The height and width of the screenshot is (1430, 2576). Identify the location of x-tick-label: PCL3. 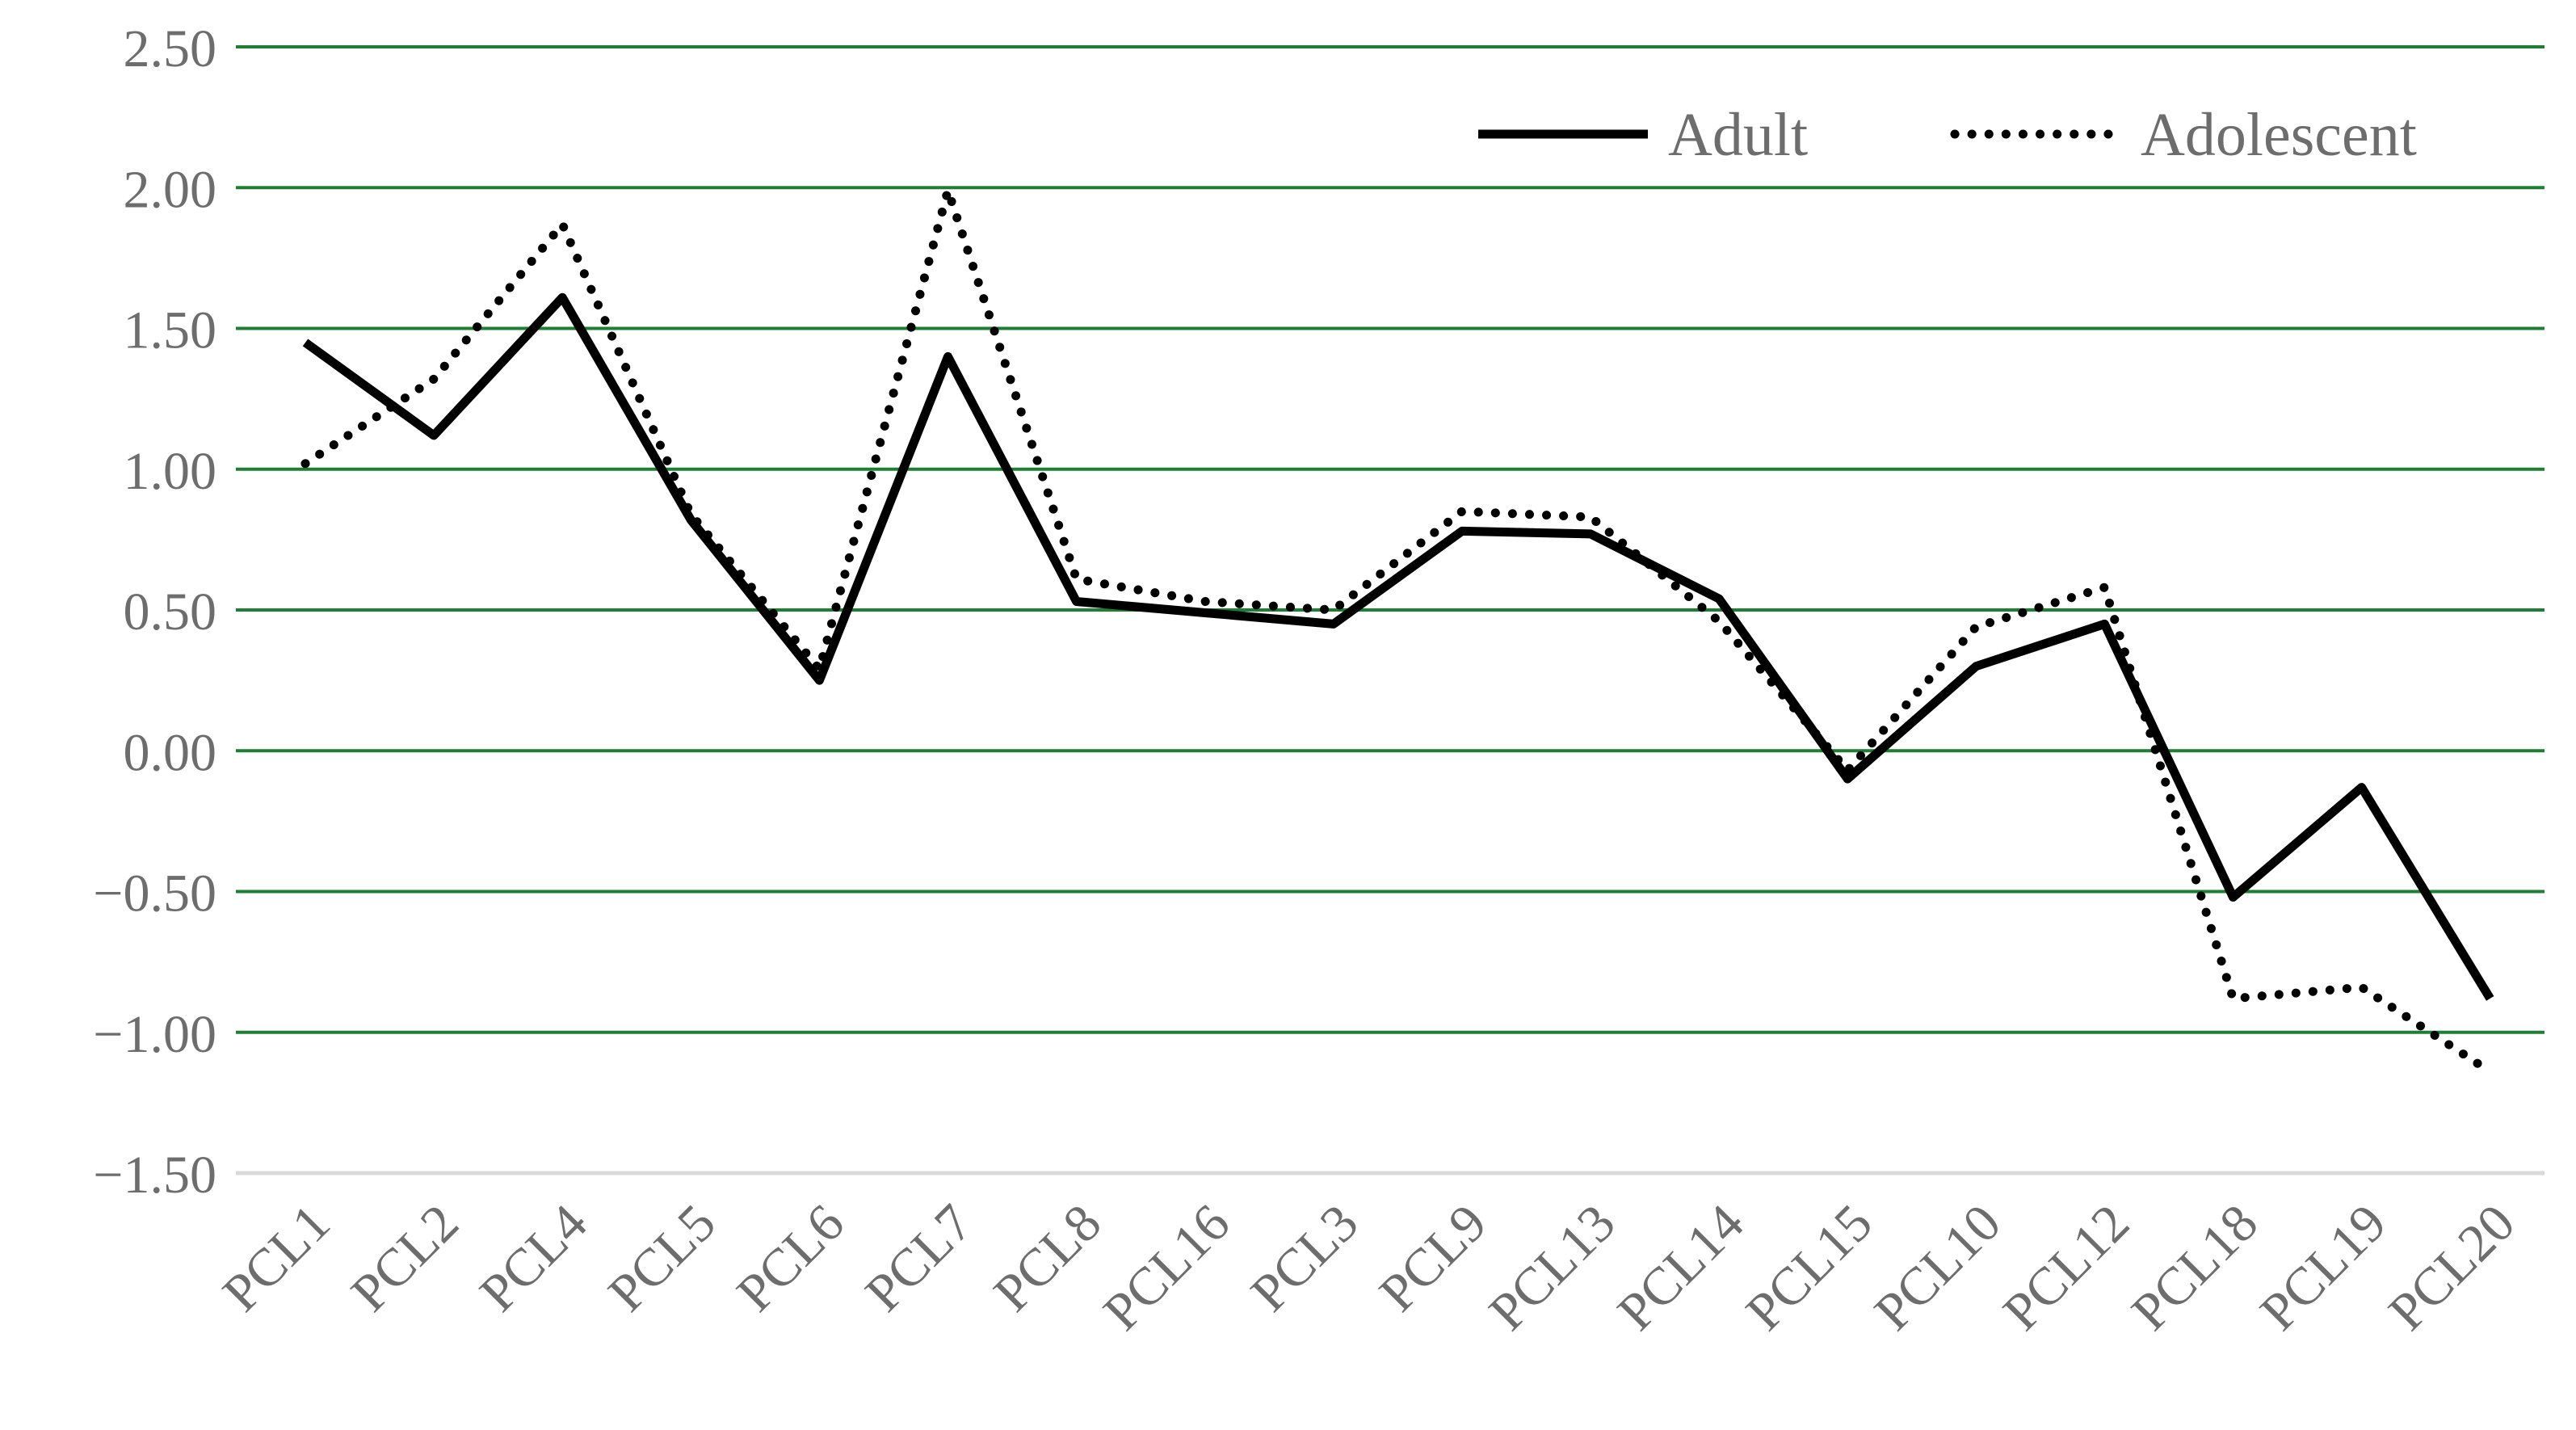
(1305, 1258).